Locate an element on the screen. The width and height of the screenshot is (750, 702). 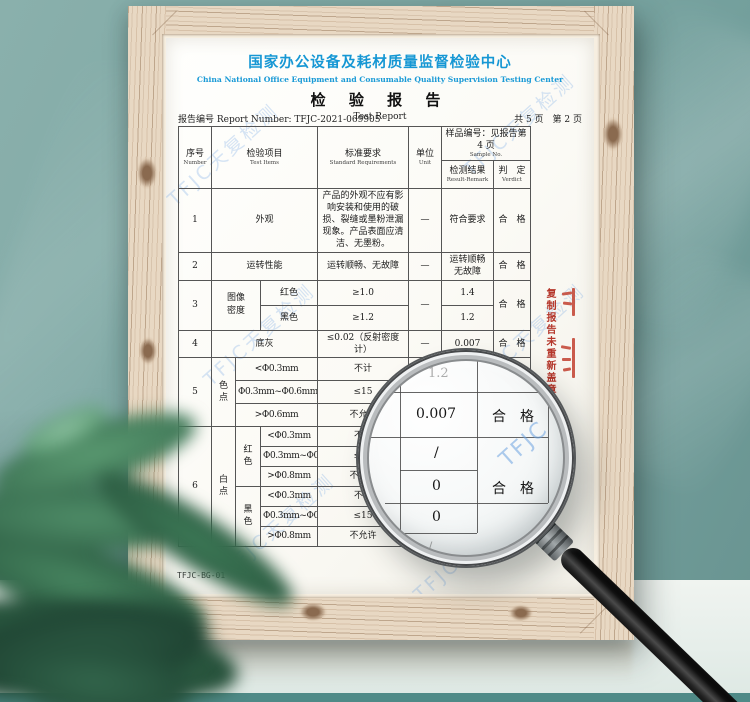
cell-r3-result-red: 1.4 is located at coordinates (467, 292).